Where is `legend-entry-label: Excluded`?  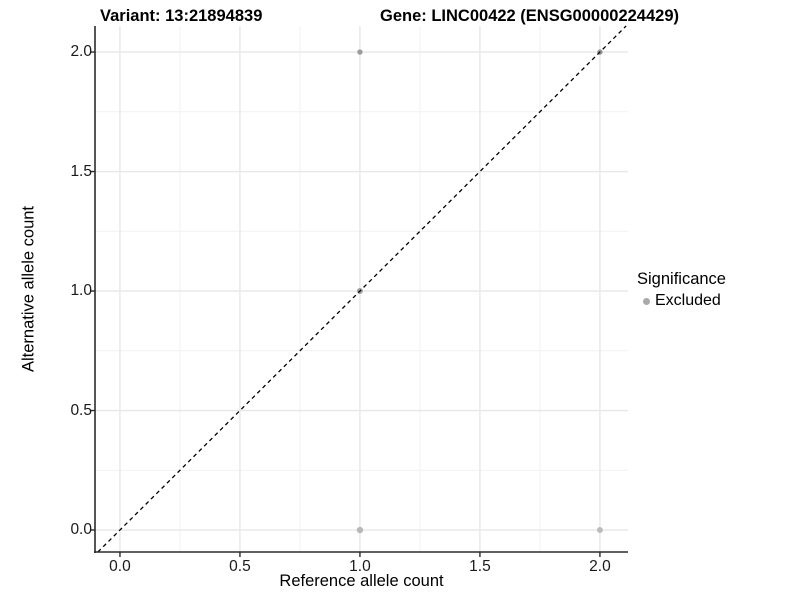
legend-entry-label: Excluded is located at coordinates (688, 300).